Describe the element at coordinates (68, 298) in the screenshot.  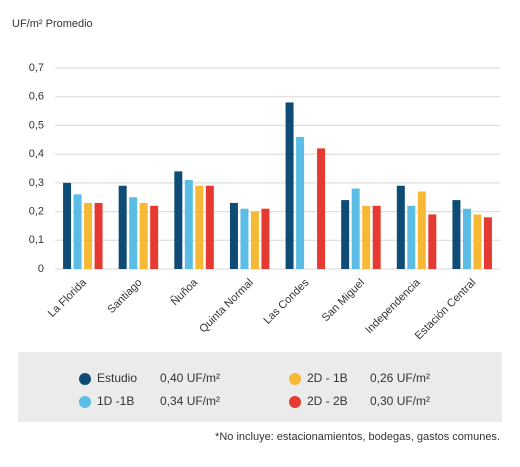
I see `x-tick-label: La Florida` at that location.